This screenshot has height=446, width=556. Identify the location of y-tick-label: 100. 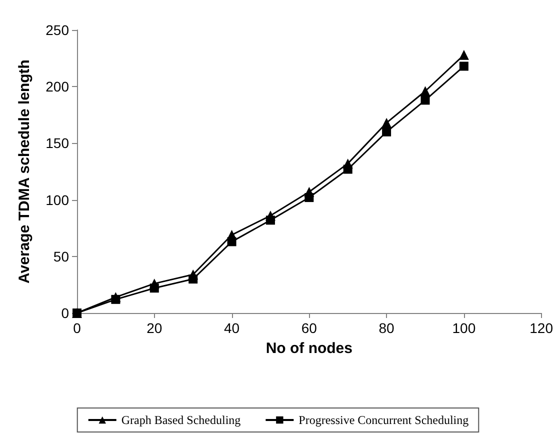
(58, 200).